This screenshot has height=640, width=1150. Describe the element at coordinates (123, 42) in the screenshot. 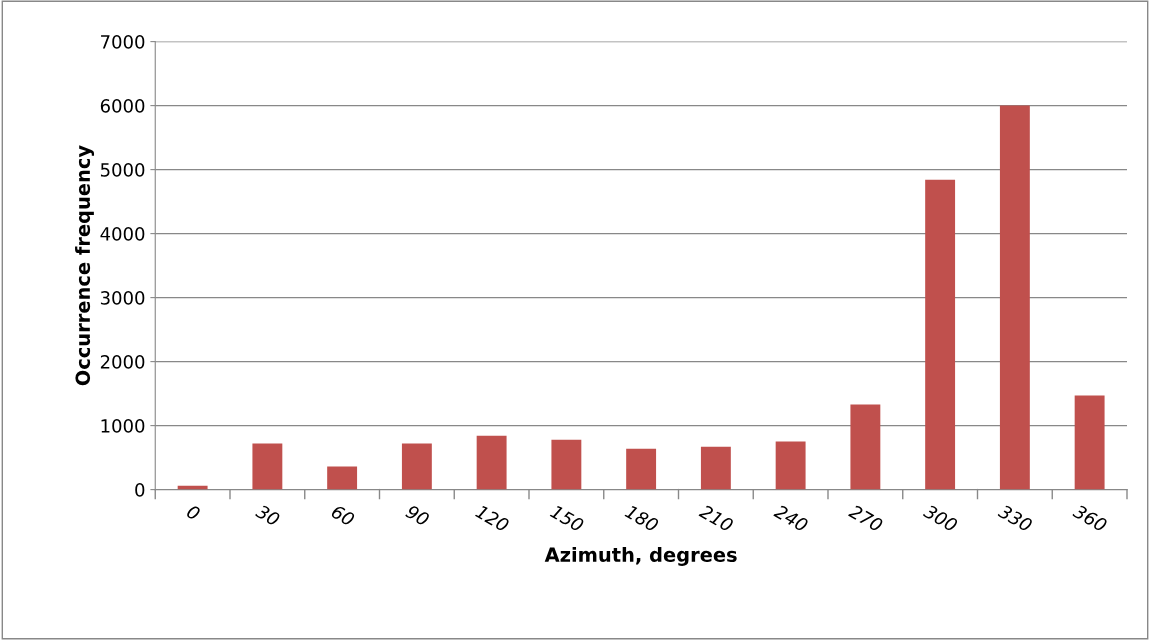

I see `y-tick-label: 7000` at that location.